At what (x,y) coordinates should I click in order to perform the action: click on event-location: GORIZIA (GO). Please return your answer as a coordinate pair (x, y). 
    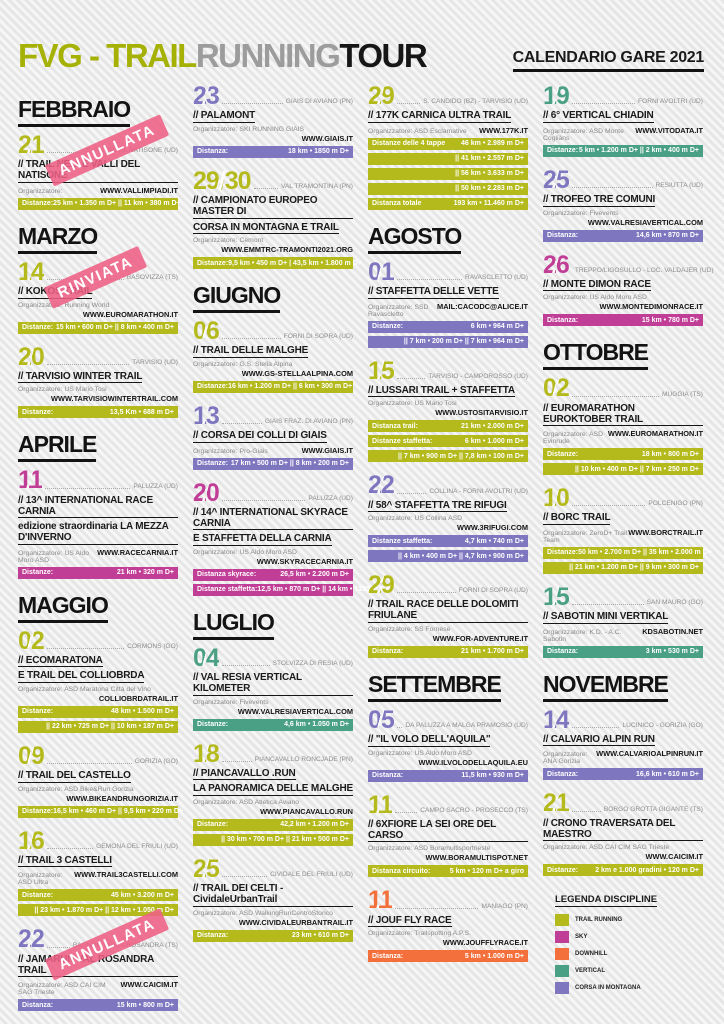
    Looking at the image, I should click on (156, 761).